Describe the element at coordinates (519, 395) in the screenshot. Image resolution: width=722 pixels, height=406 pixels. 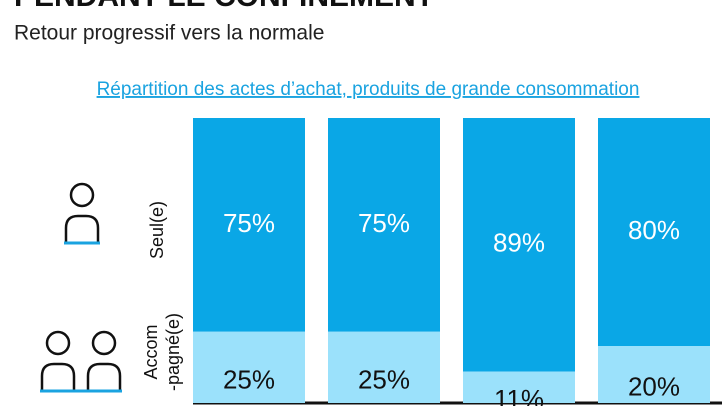
I see `value-label: 11%` at that location.